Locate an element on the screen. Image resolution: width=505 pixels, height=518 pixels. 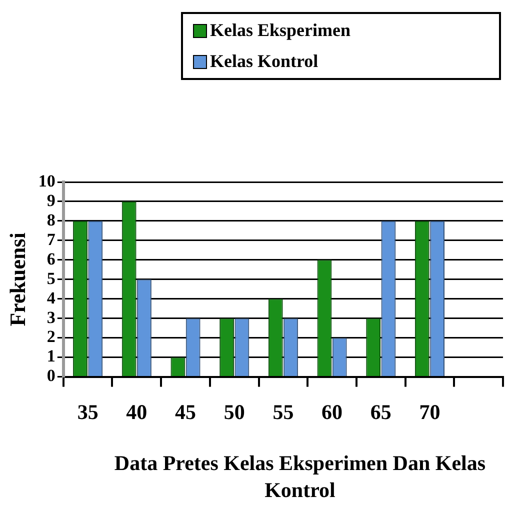
x-tick-label: 60 is located at coordinates (332, 412).